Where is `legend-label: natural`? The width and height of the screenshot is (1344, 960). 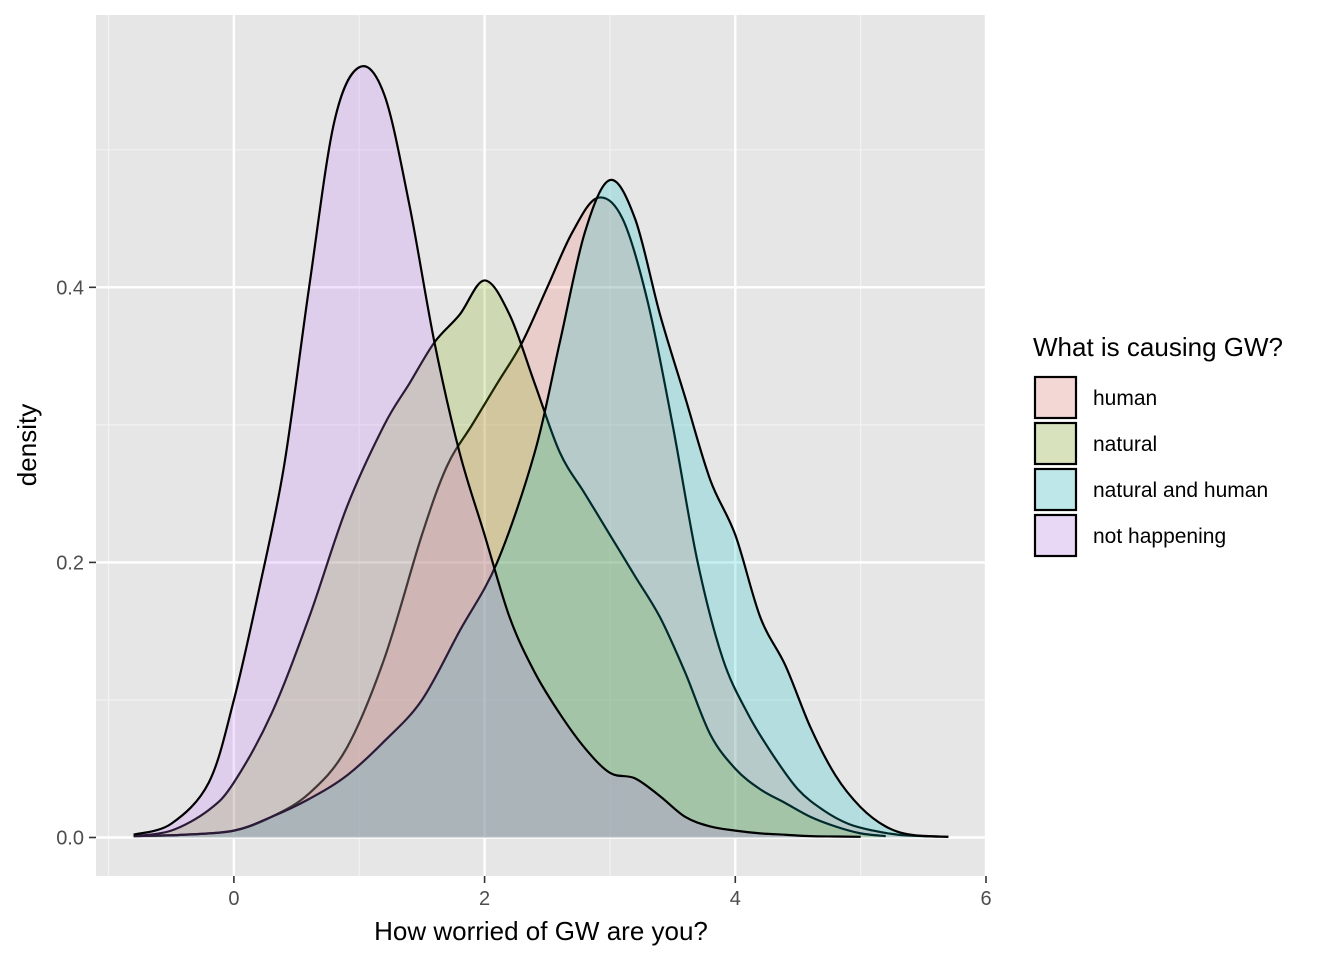 legend-label: natural is located at coordinates (1125, 444).